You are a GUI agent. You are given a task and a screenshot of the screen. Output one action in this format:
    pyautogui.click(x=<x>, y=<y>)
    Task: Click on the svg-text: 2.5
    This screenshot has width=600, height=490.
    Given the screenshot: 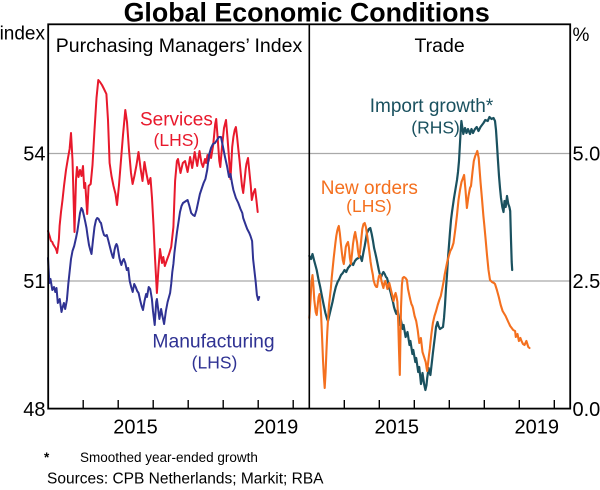 What is the action you would take?
    pyautogui.click(x=586, y=282)
    